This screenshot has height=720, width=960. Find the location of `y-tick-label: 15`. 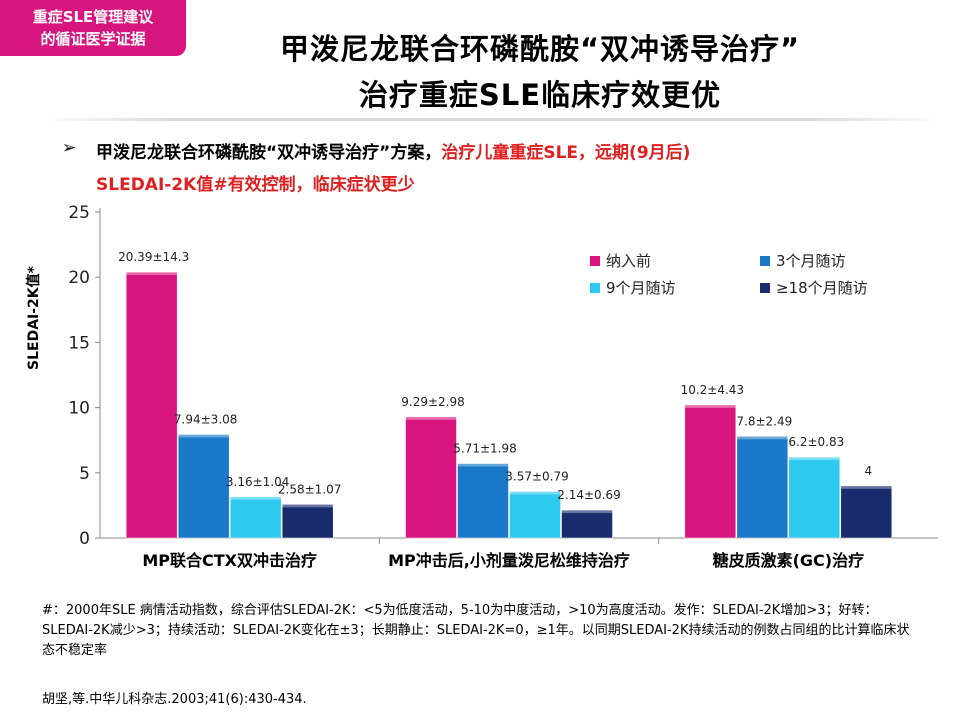

y-tick-label: 15 is located at coordinates (79, 343).